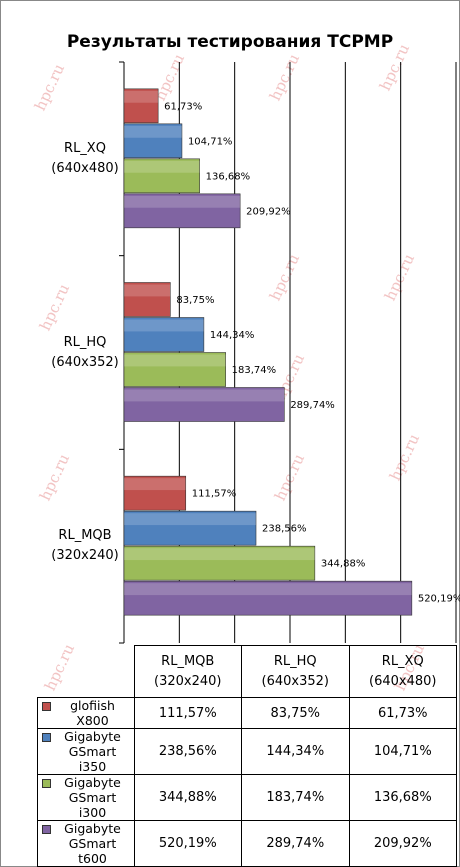  Describe the element at coordinates (295, 713) in the screenshot. I see `table-cell: 83,75%` at that location.